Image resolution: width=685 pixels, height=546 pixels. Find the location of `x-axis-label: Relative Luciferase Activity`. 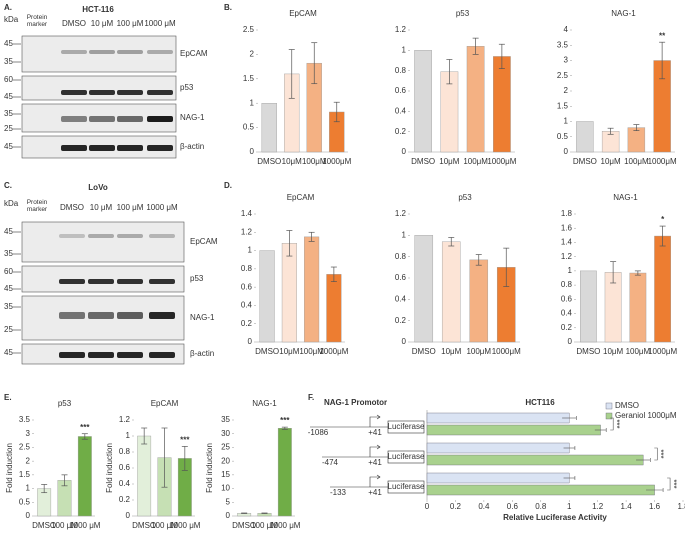

x-axis-label: Relative Luciferase Activity is located at coordinates (555, 517).